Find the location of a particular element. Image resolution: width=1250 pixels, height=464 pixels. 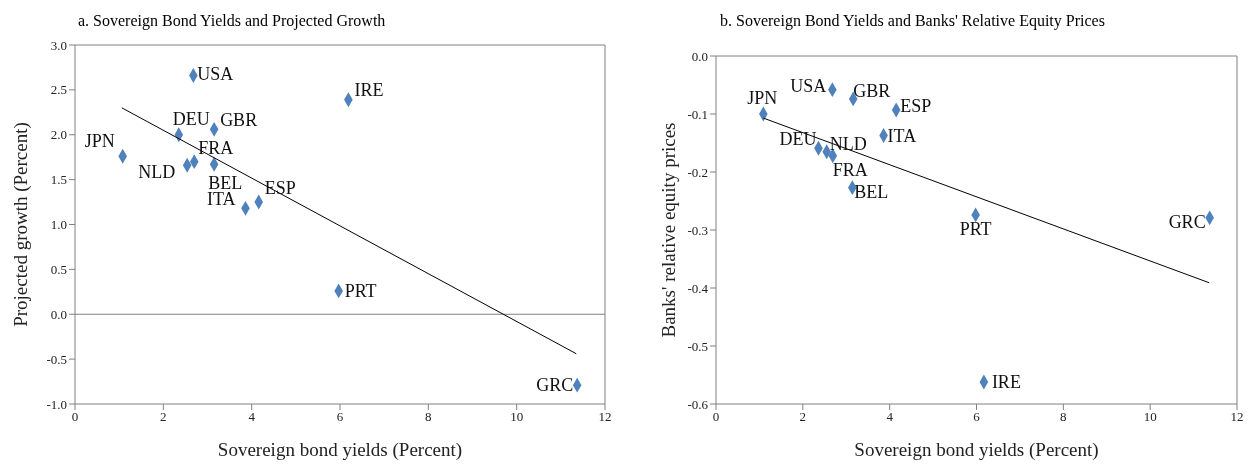

chart-title: b. Sovereign Bond Yields and Banks' Relative Equity Prices is located at coordinates (912, 21).